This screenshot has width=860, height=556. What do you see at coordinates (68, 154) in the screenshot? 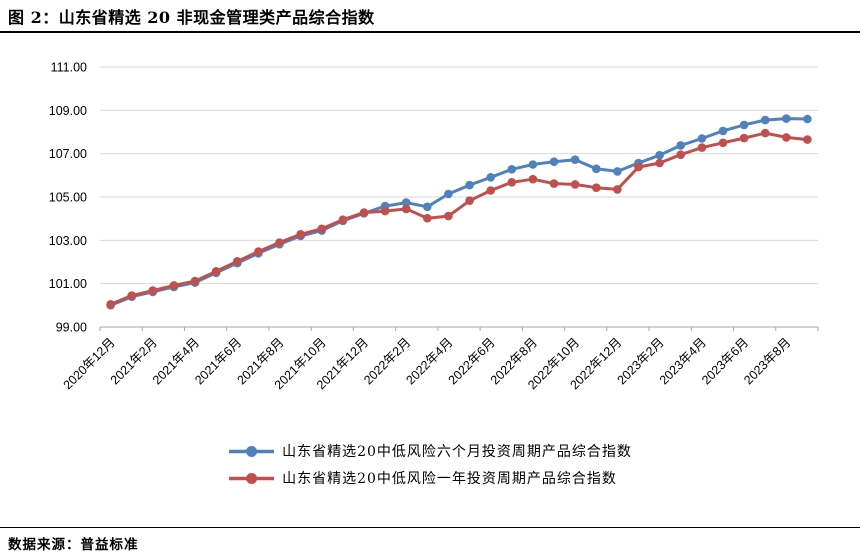
I see `svg-text: 107.00` at bounding box center [68, 154].